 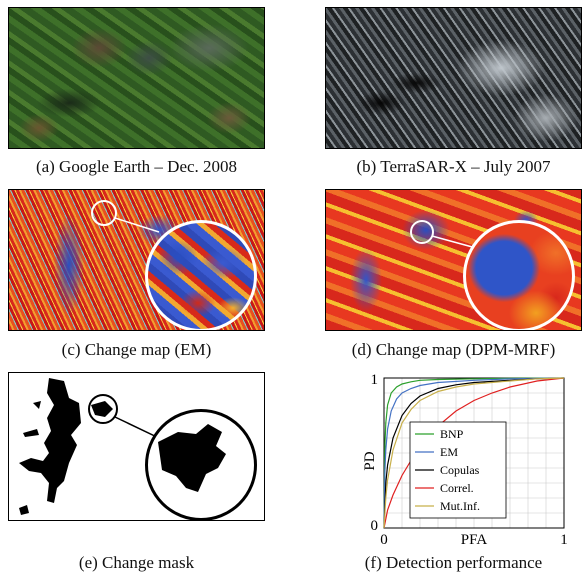 I want to click on change-mask-shape, so click(x=90, y=446).